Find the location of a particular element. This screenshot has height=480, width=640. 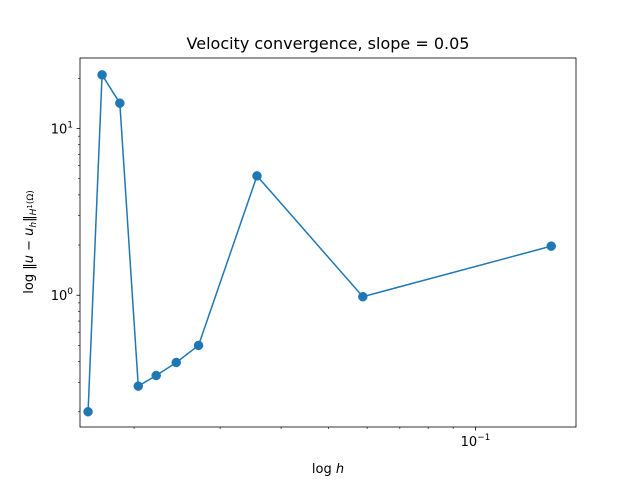

x-tick-label: 10−1 is located at coordinates (476, 441).